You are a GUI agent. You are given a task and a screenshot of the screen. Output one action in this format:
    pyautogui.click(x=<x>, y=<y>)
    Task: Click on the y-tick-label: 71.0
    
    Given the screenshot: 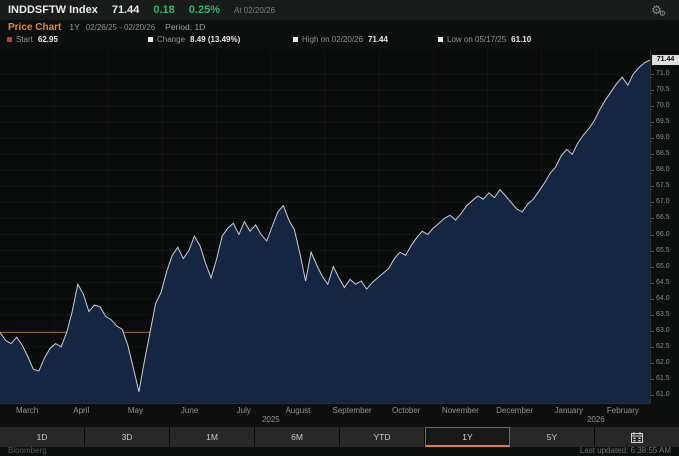 What is the action you would take?
    pyautogui.click(x=663, y=73)
    